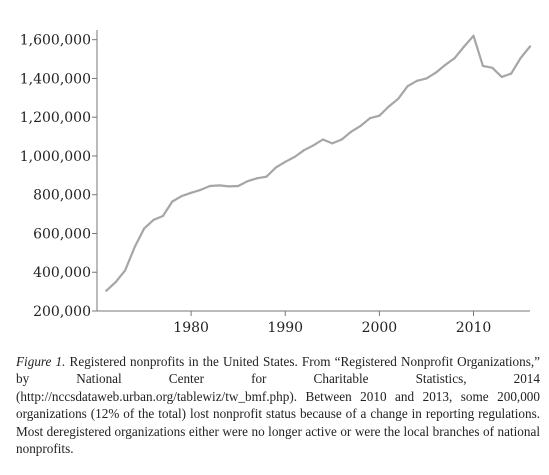 Image resolution: width=549 pixels, height=475 pixels. What do you see at coordinates (62, 196) in the screenshot?
I see `y-tick-label: 800,000` at bounding box center [62, 196].